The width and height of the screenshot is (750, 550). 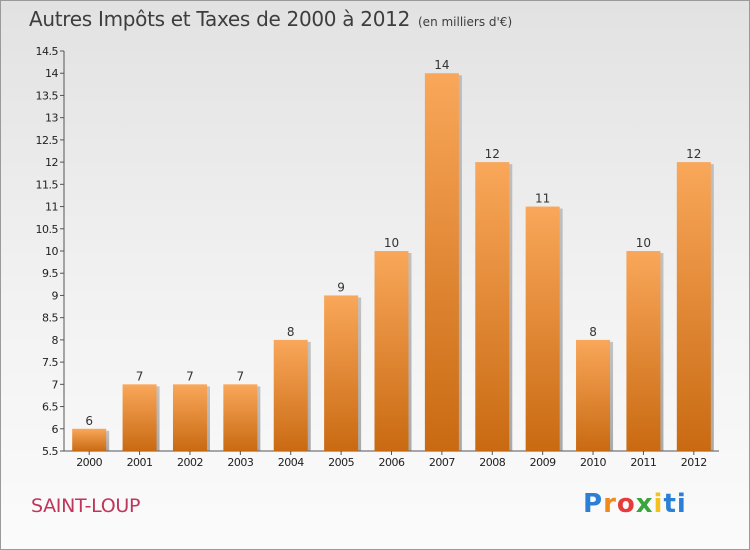 I want to click on y-tick-label: 8, so click(x=55, y=340).